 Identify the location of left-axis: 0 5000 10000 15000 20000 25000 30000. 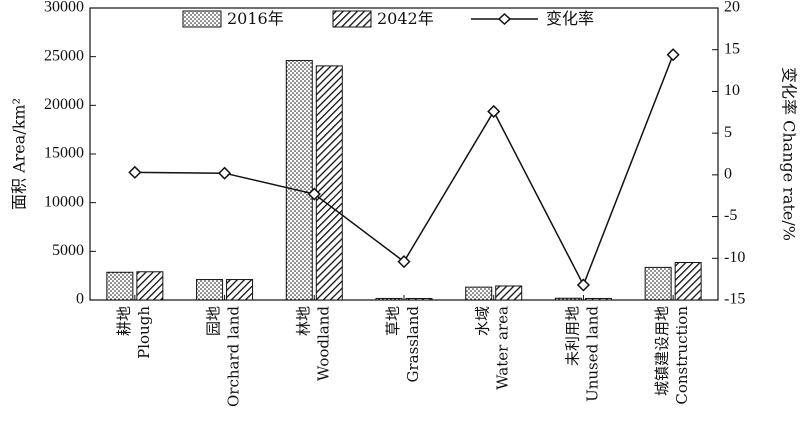
(70, 154).